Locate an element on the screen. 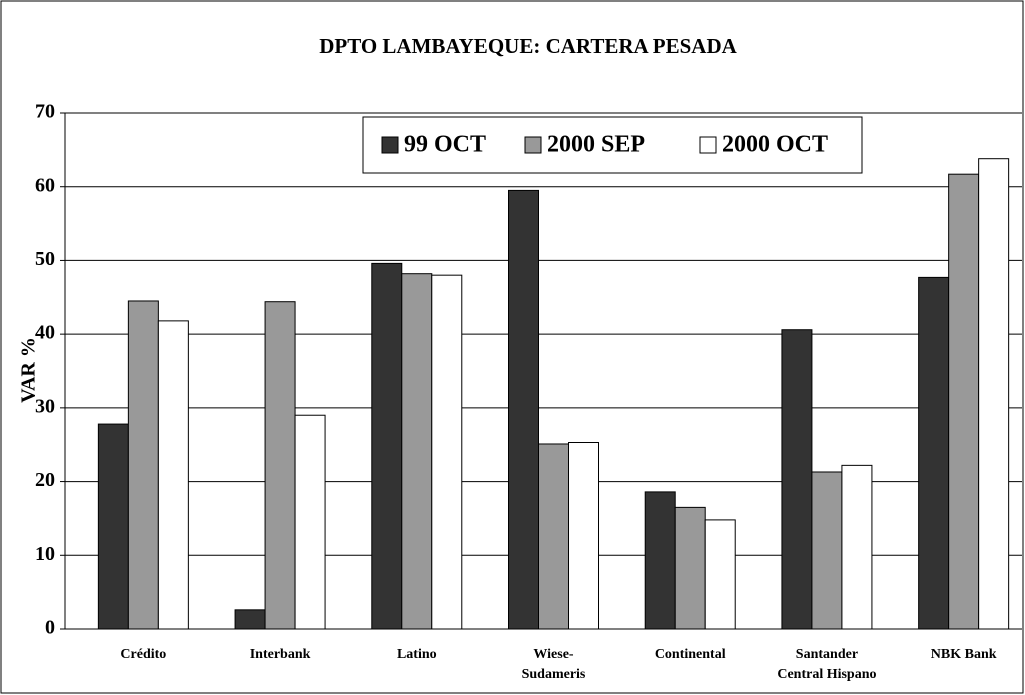  y-tick-label: 60 is located at coordinates (45, 185).